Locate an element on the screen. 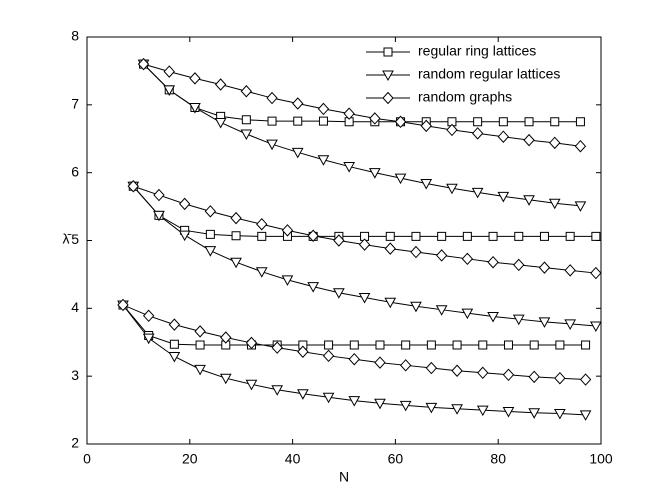 This screenshot has width=664, height=500. x-tick-label: 0 is located at coordinates (87, 459).